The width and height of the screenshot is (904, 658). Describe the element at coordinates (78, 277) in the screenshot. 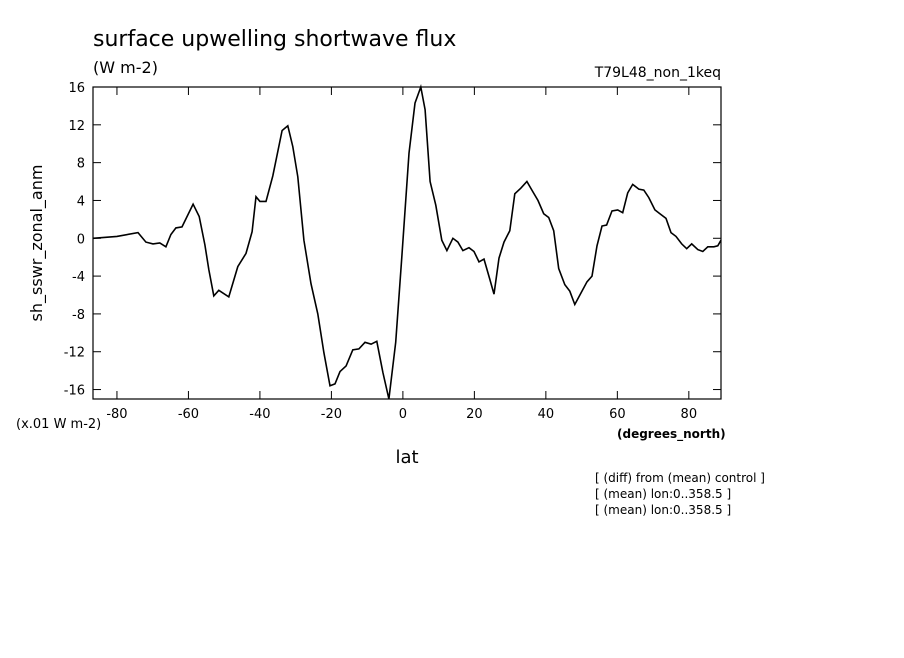

I see `y-tick-label: -4` at that location.